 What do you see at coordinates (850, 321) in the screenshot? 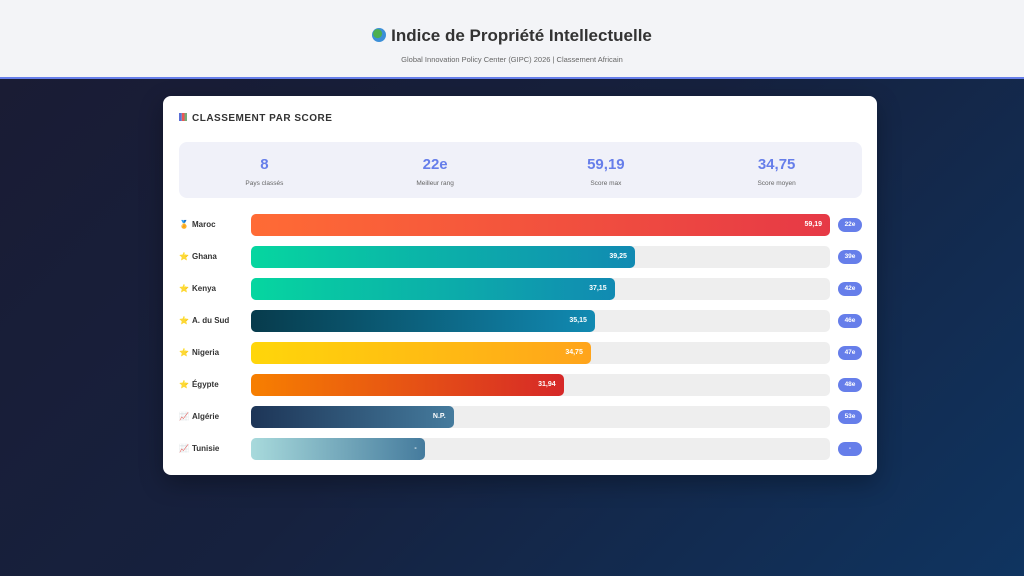
I see `rank-badge: 46e` at bounding box center [850, 321].